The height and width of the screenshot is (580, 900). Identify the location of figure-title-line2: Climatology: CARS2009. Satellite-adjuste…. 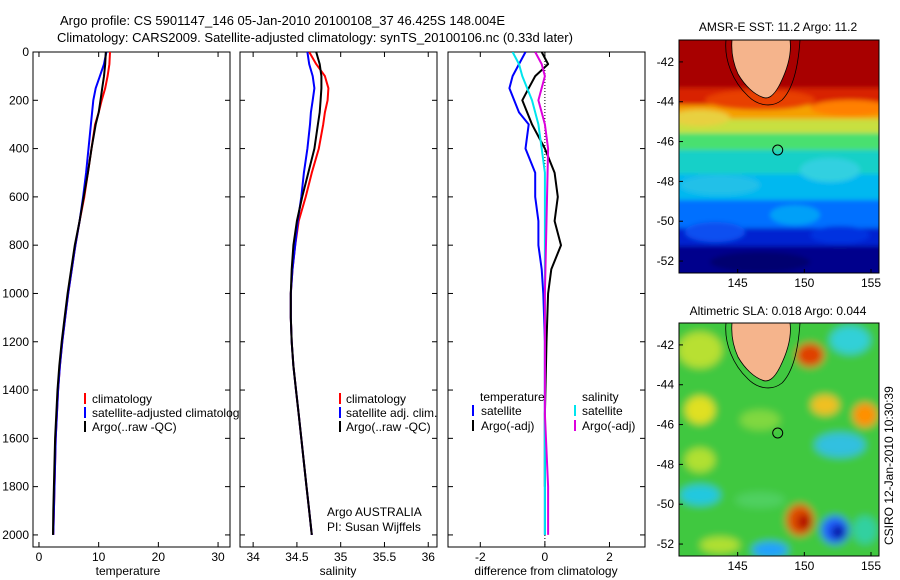
(315, 37).